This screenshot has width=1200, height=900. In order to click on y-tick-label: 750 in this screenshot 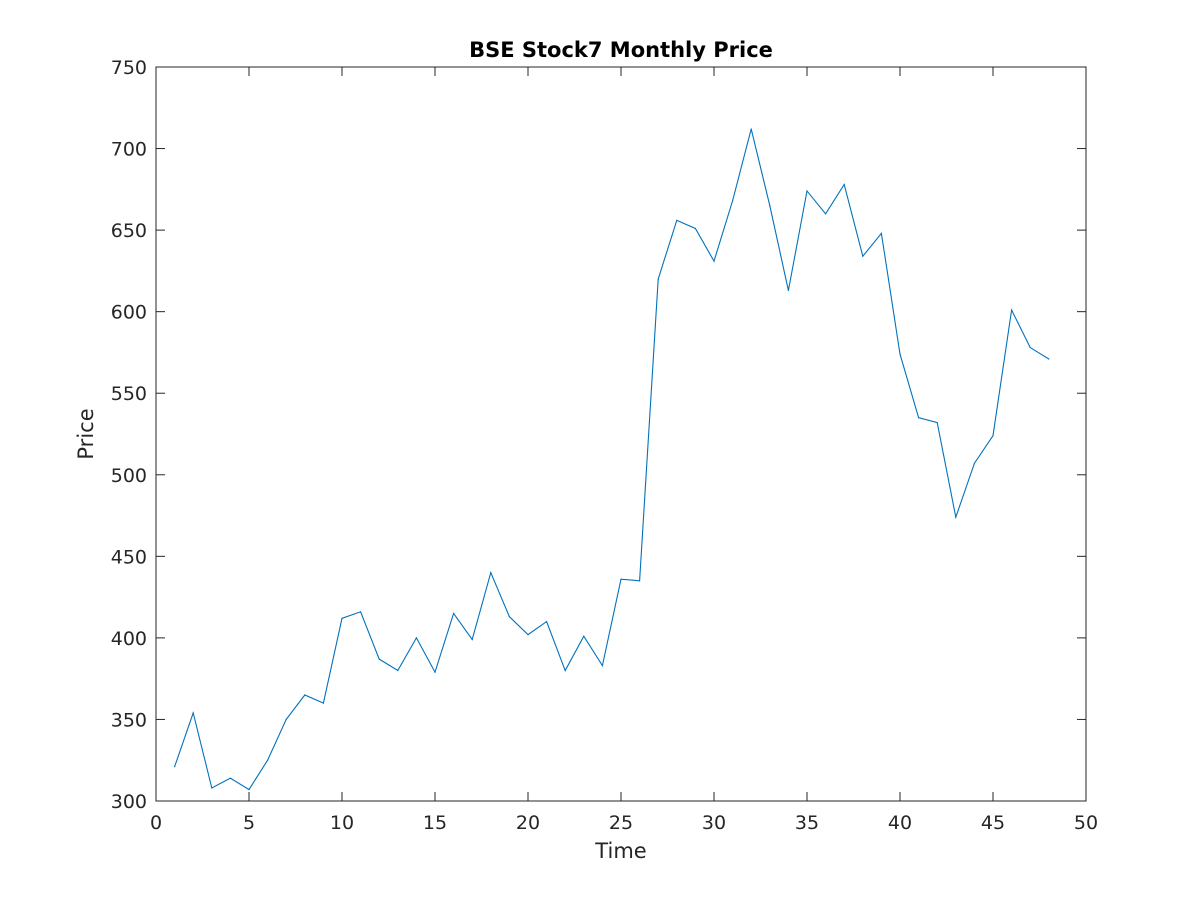, I will do `click(129, 68)`.